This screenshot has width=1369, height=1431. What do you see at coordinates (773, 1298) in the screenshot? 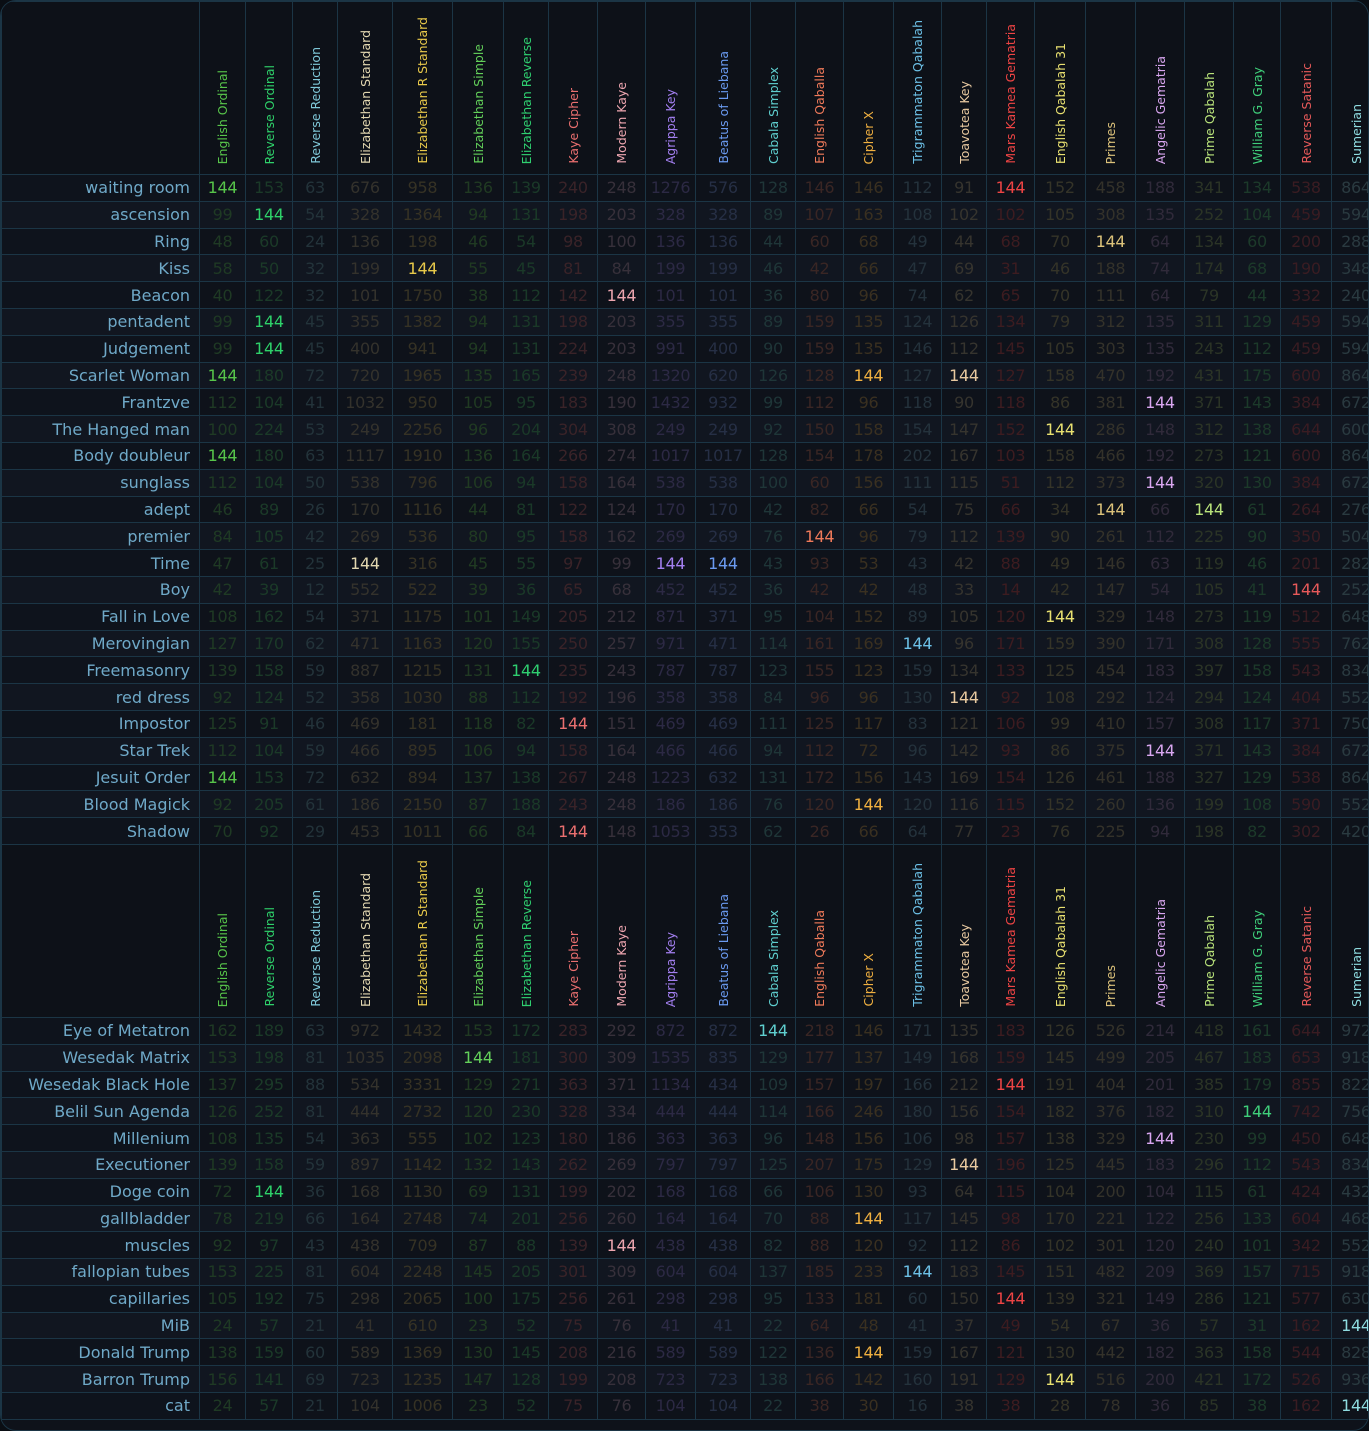
I see `value-cell: 95` at bounding box center [773, 1298].